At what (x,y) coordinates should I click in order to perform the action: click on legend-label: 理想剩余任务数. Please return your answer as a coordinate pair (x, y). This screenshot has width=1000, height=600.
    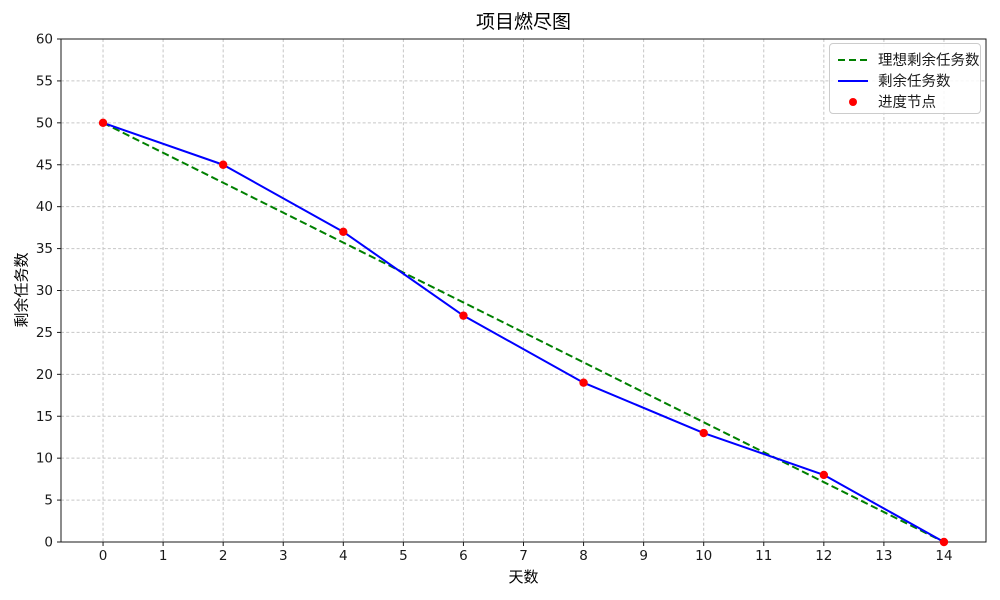
    Looking at the image, I should click on (929, 61).